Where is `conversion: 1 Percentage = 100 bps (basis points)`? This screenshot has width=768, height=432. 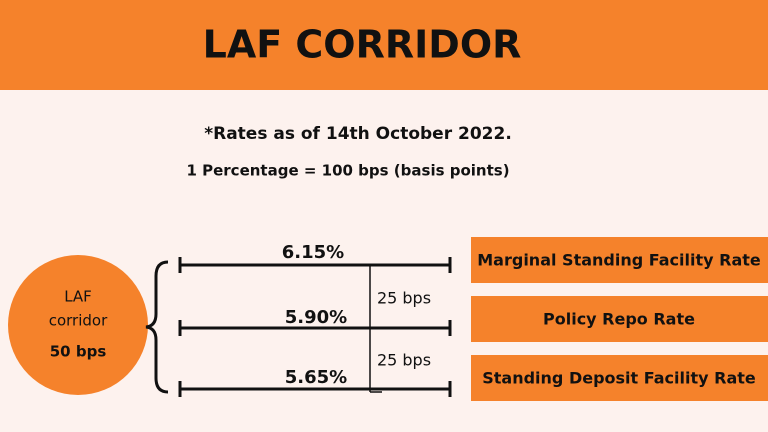 conversion: 1 Percentage = 100 bps (basis points) is located at coordinates (347, 171).